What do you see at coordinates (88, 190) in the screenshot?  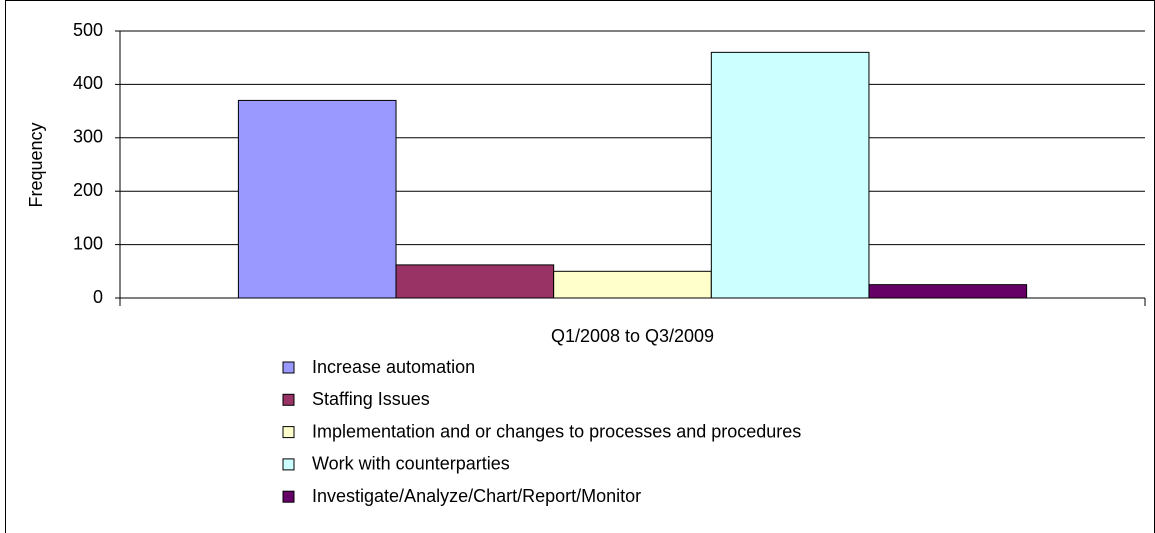 I see `y-tick-label: 200` at bounding box center [88, 190].